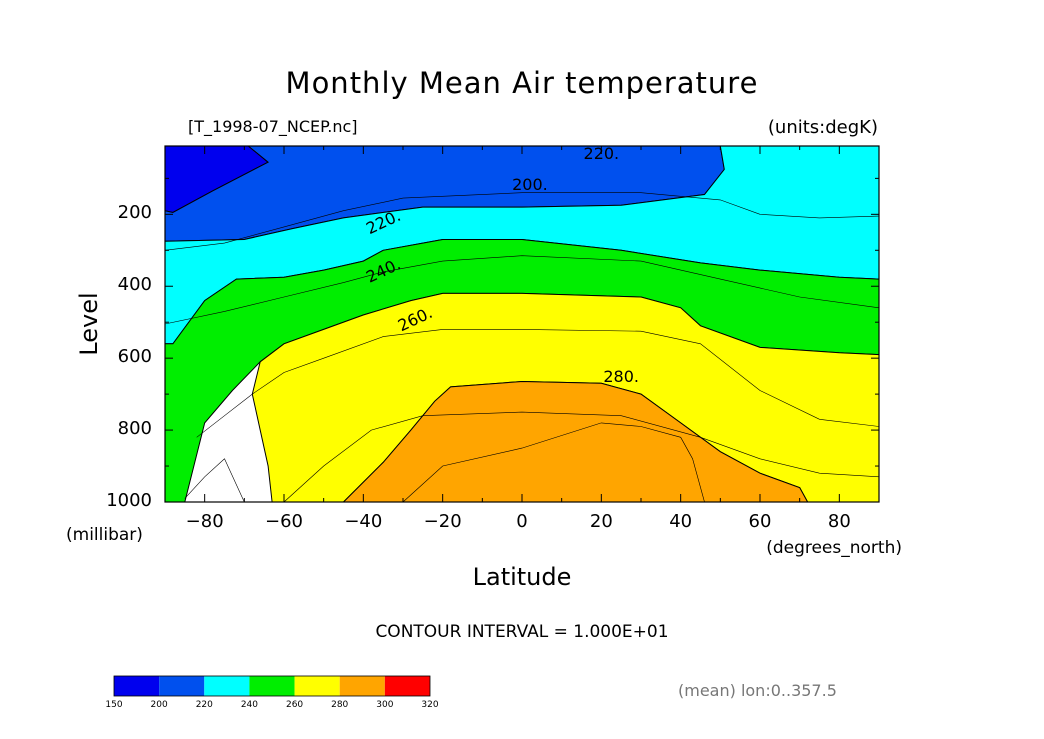  What do you see at coordinates (363, 521) in the screenshot?
I see `x-tick-label: −40` at bounding box center [363, 521].